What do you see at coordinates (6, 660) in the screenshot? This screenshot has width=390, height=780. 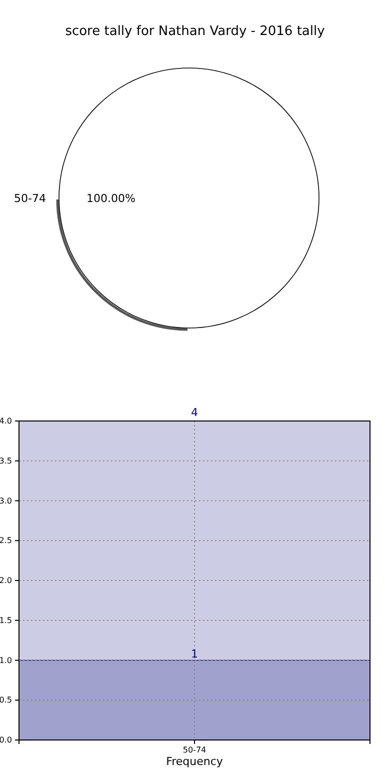 I see `y-tick-label: 1.0` at bounding box center [6, 660].